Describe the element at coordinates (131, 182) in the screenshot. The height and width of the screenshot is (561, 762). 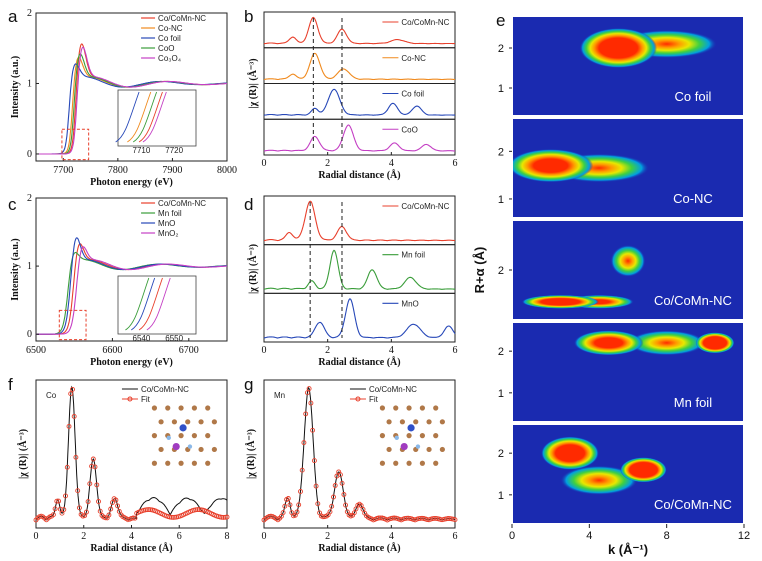
I see `x-axis-title: Photon energy (eV)` at that location.